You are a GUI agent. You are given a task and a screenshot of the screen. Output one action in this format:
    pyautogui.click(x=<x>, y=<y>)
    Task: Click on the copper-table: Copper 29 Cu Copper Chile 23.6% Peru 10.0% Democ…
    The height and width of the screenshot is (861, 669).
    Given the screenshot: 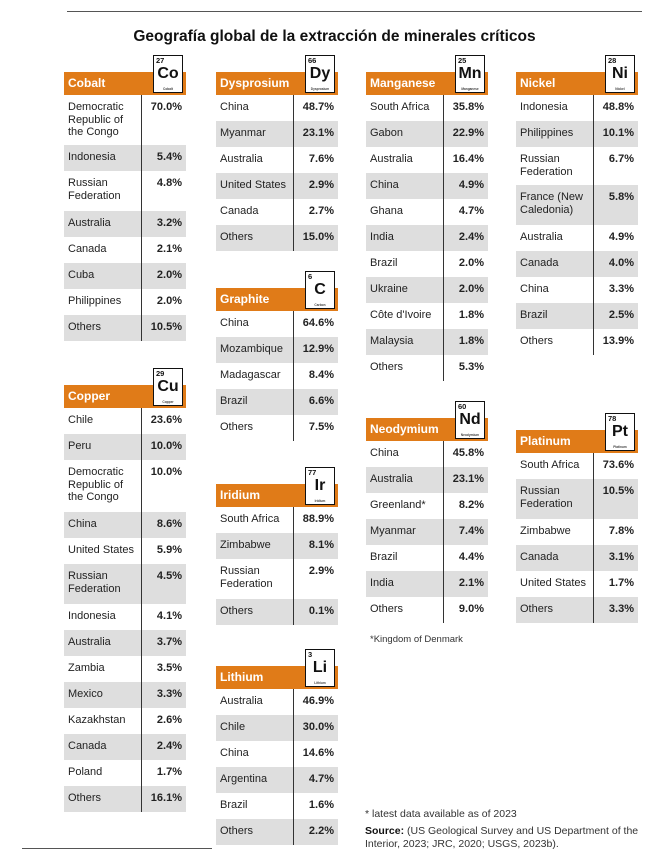 What is the action you would take?
    pyautogui.click(x=125, y=590)
    